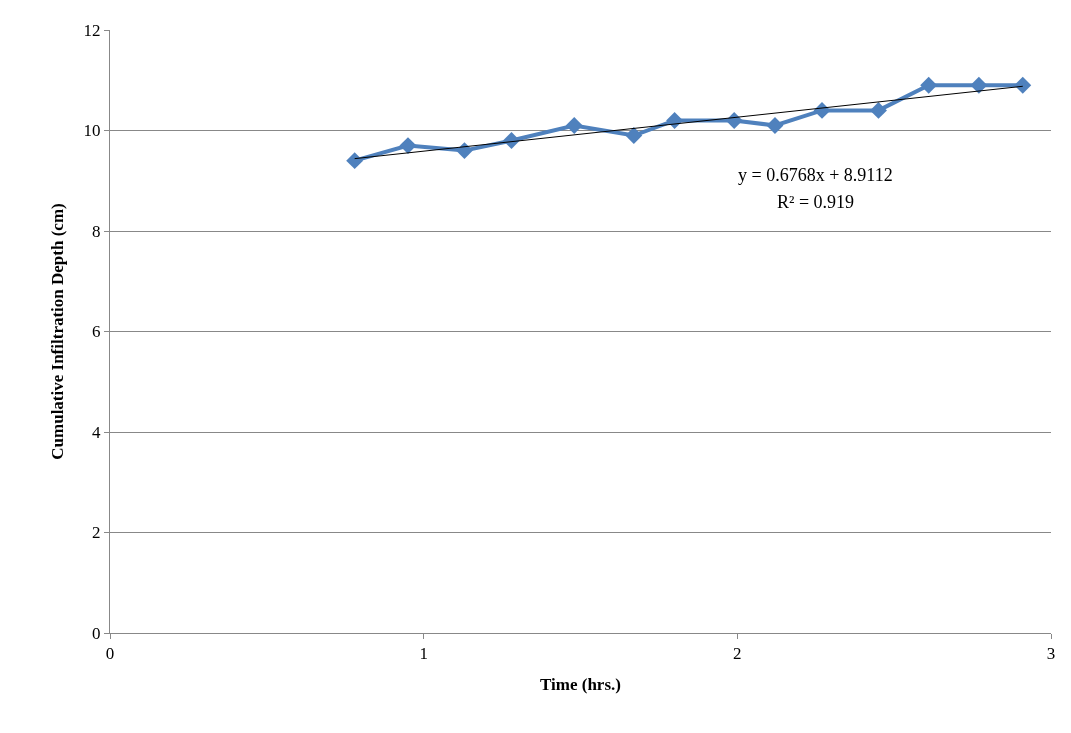 The image size is (1071, 733). What do you see at coordinates (580, 684) in the screenshot?
I see `x-axis-title: Time (hrs.)` at bounding box center [580, 684].